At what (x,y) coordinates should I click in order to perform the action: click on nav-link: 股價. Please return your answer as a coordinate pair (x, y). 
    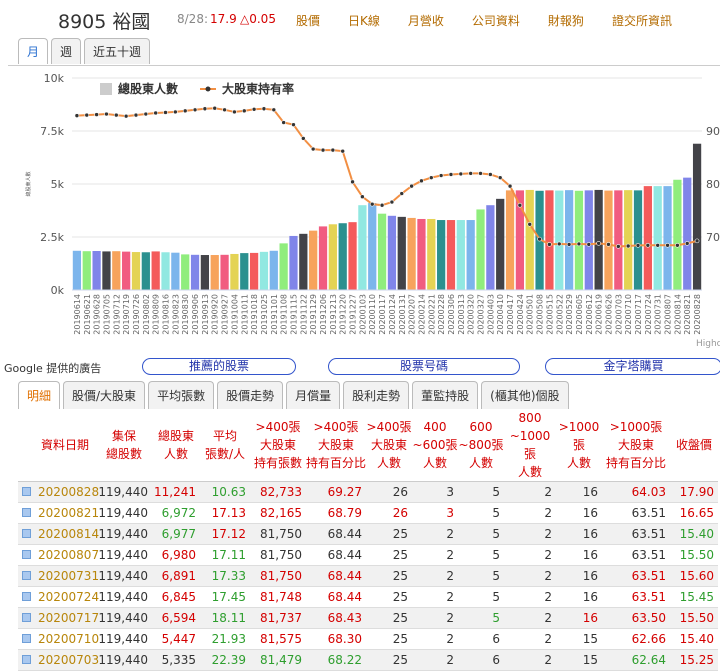
    Looking at the image, I should click on (308, 21).